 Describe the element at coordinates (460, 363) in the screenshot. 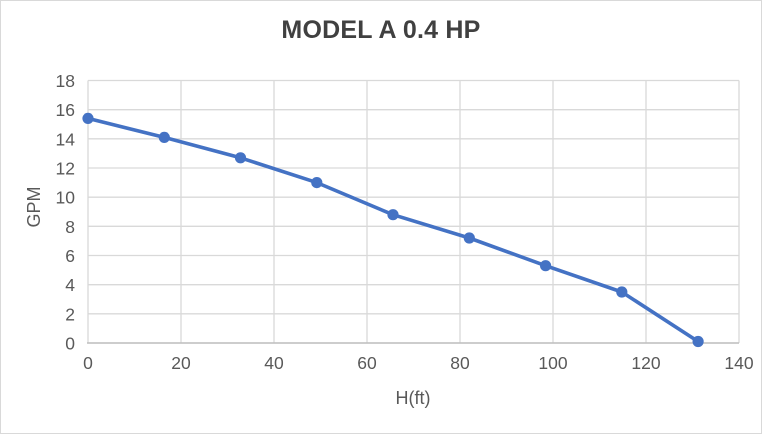

I see `x-axis-tick-label: 80` at that location.